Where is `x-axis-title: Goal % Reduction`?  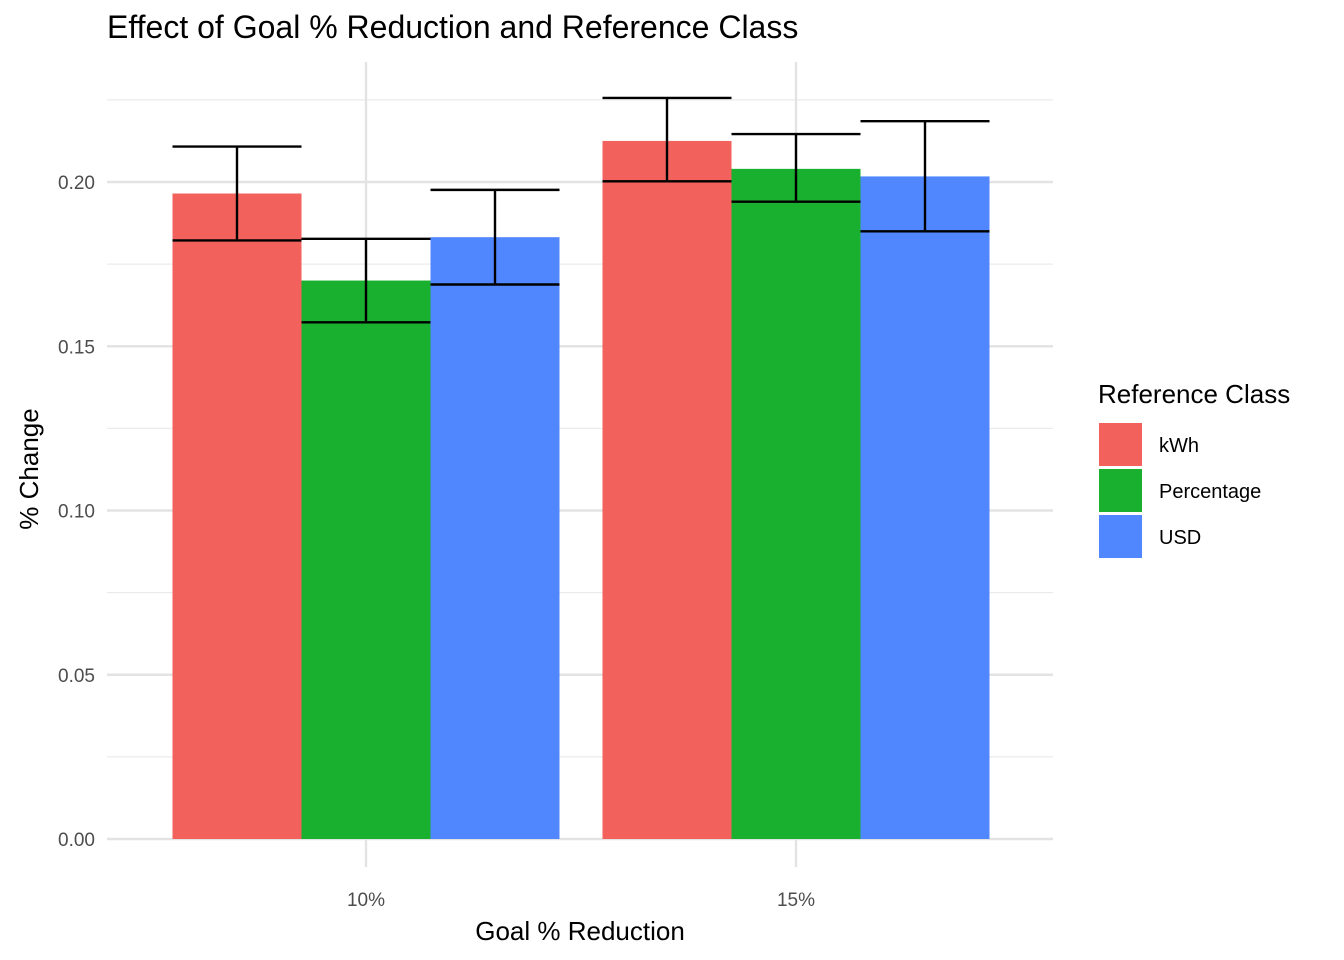
x-axis-title: Goal % Reduction is located at coordinates (580, 931).